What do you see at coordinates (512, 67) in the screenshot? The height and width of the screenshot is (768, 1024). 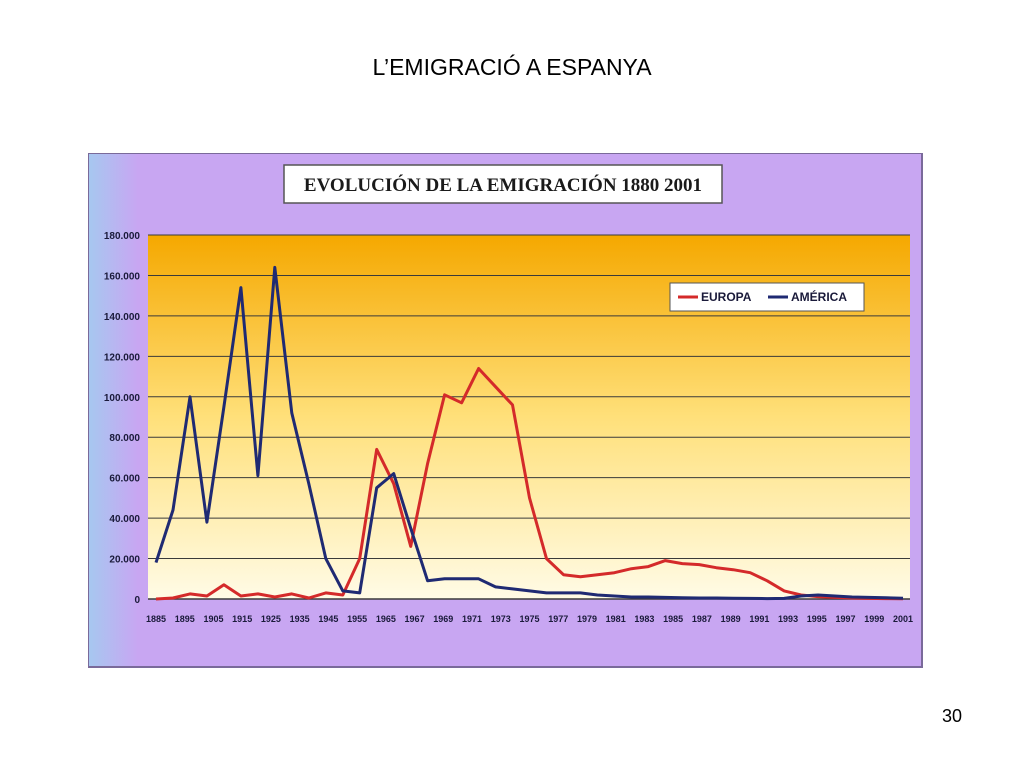 I see `slide-title: L’EMIGRACIÓ A ESPANYA` at bounding box center [512, 67].